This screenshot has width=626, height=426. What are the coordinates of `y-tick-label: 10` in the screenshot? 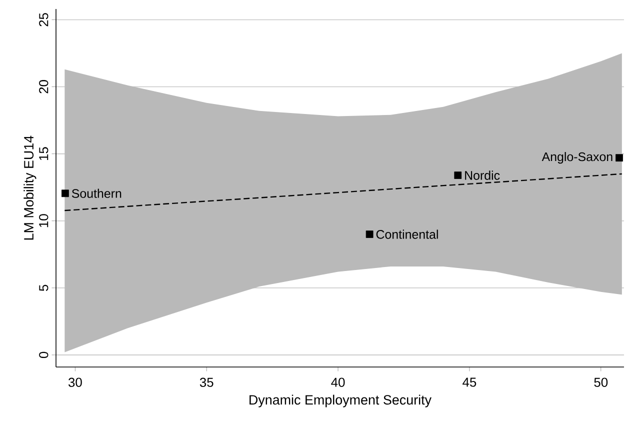 It's located at (43, 221).